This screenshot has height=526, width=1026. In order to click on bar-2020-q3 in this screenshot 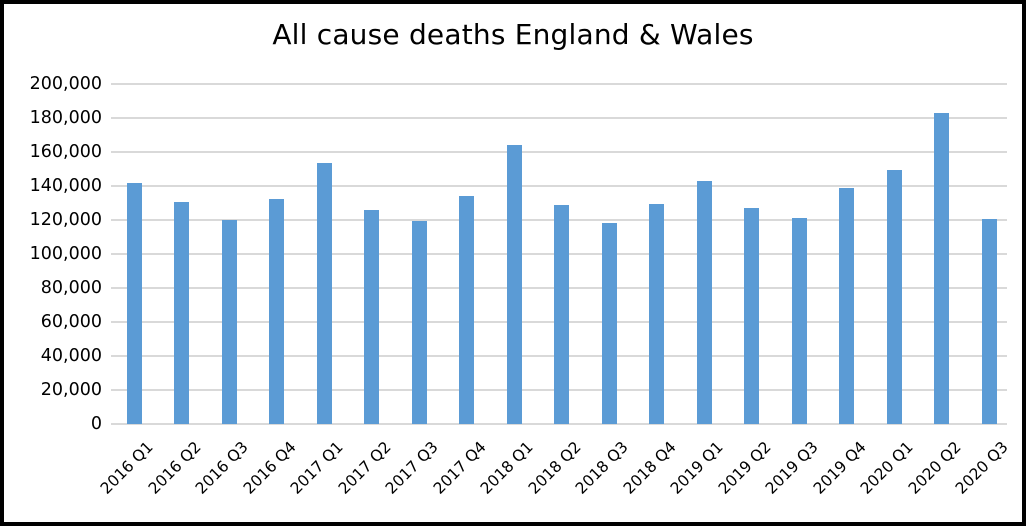, I will do `click(989, 321)`.